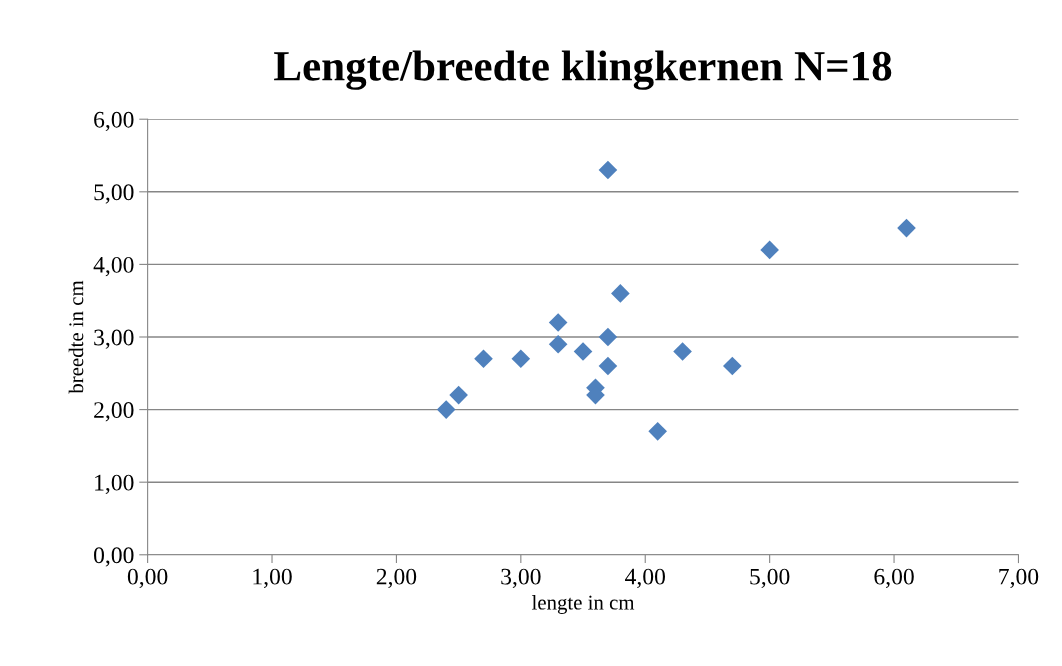 This screenshot has width=1062, height=666. I want to click on x-tick-label: 7,00, so click(1019, 578).